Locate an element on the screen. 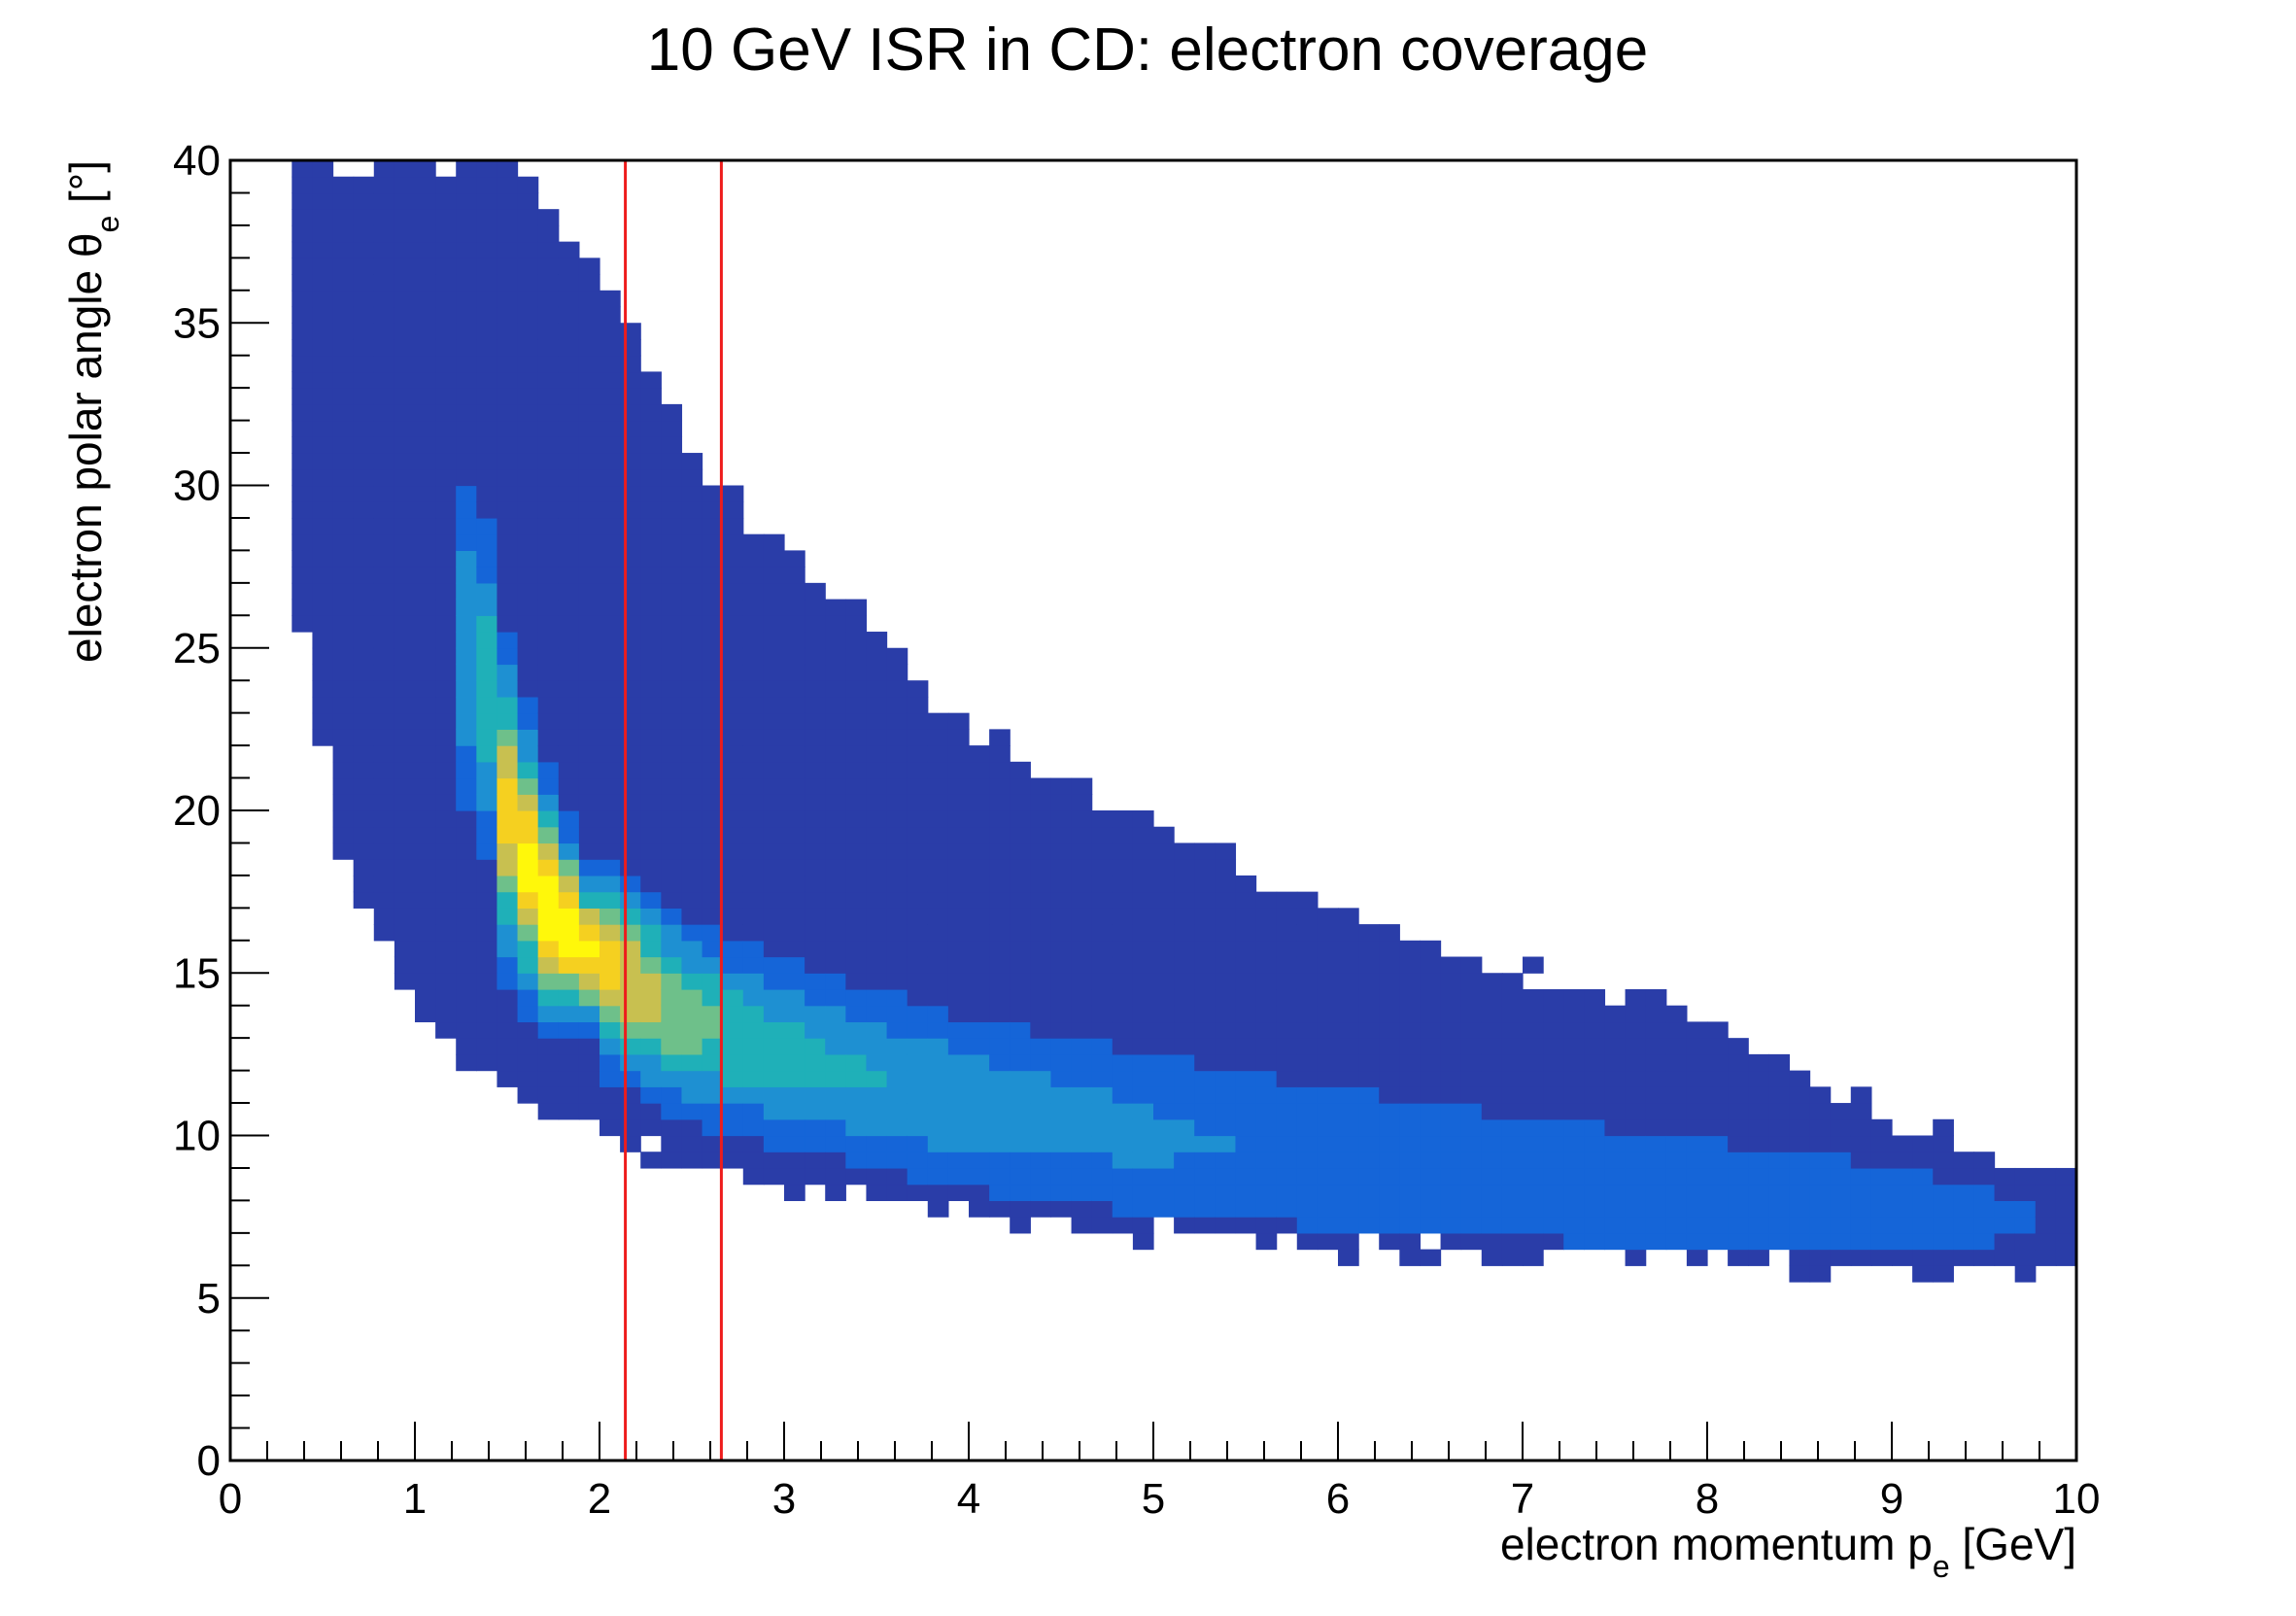  x-axis-label-subscript: e is located at coordinates (1941, 1567).